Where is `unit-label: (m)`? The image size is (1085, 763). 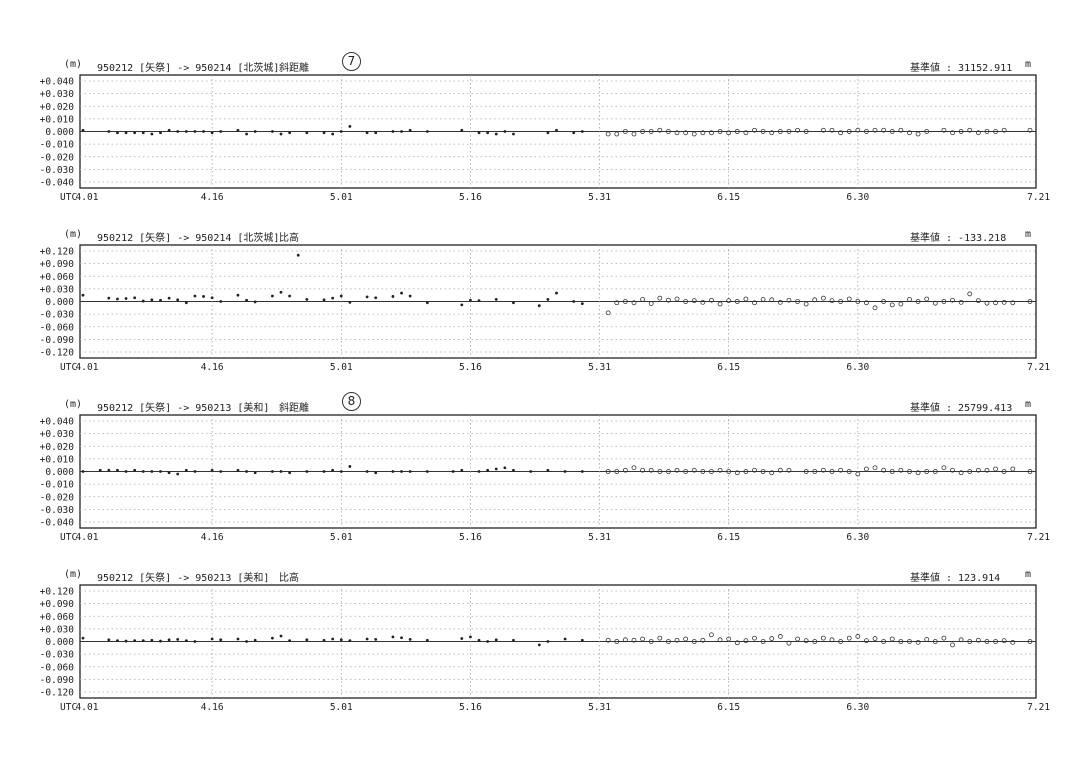
unit-label: (m) is located at coordinates (73, 234).